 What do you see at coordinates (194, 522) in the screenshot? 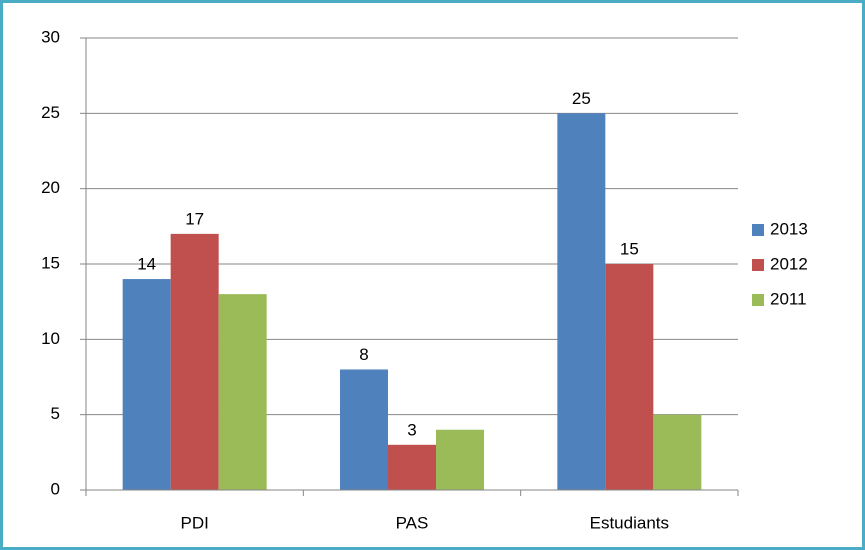
I see `x-tick-label: PDI` at bounding box center [194, 522].